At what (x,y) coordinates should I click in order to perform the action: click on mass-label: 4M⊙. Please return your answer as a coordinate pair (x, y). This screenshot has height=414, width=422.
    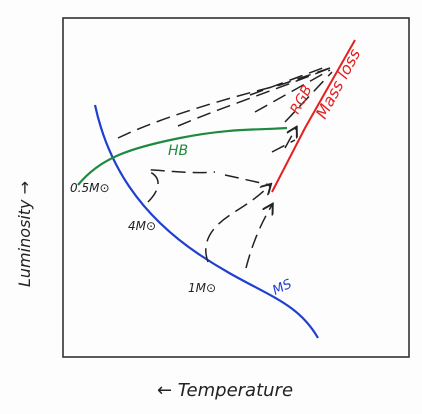
    Looking at the image, I should click on (142, 226).